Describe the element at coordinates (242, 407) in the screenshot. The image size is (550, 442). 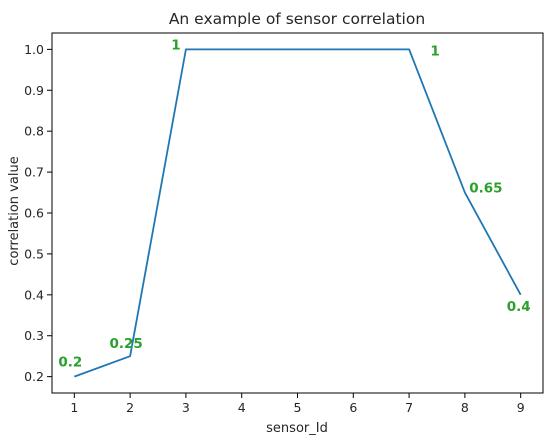
I see `x-tick-label: 4` at that location.